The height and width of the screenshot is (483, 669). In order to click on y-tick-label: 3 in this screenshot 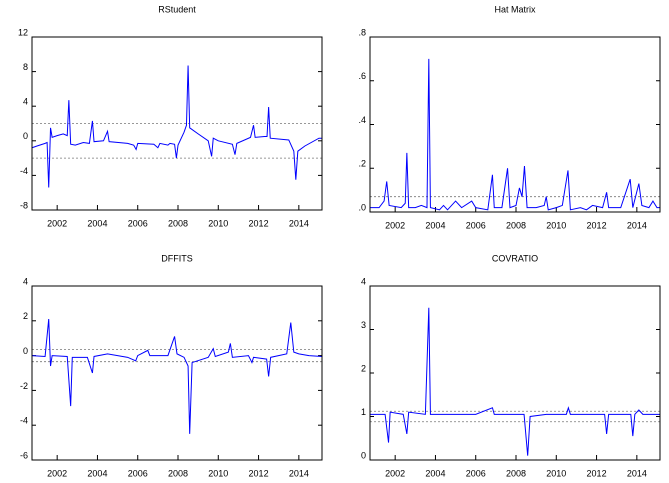, I will do `click(363, 325)`.